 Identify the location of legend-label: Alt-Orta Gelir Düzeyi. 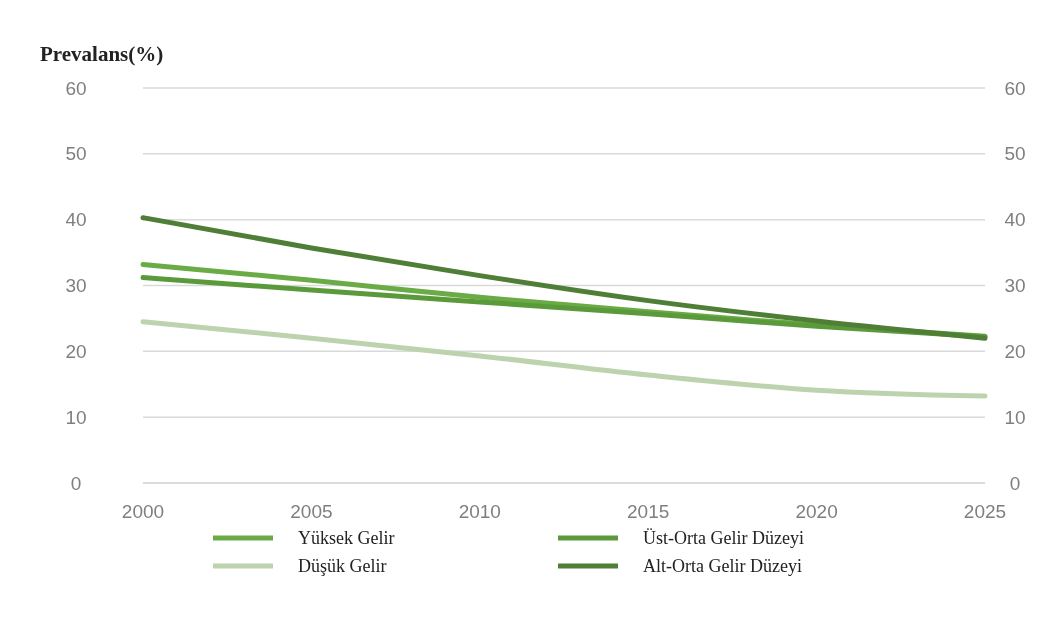
(722, 566).